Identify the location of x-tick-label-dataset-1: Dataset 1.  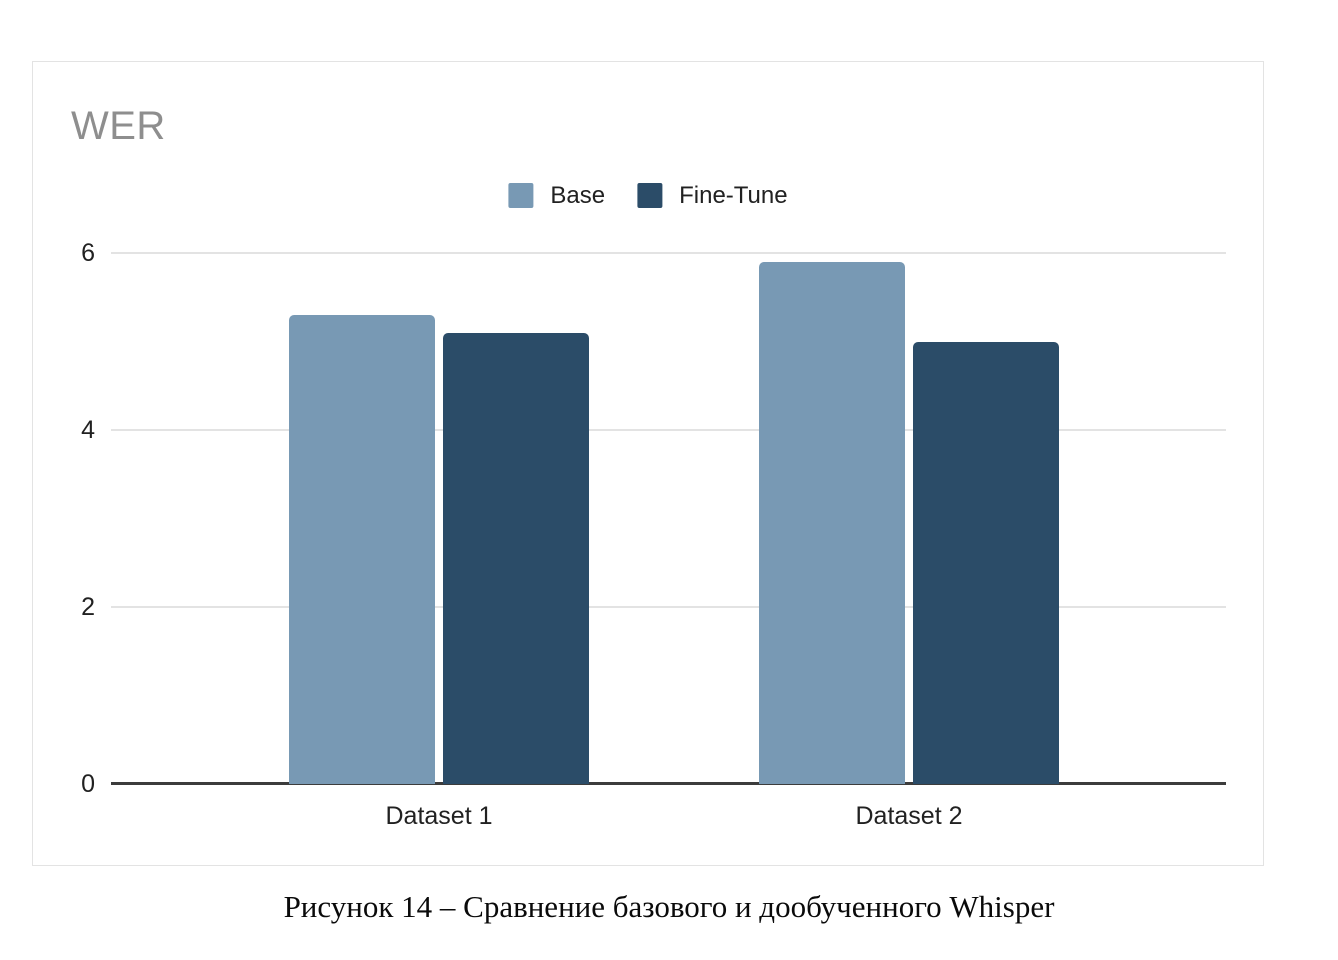
(439, 816).